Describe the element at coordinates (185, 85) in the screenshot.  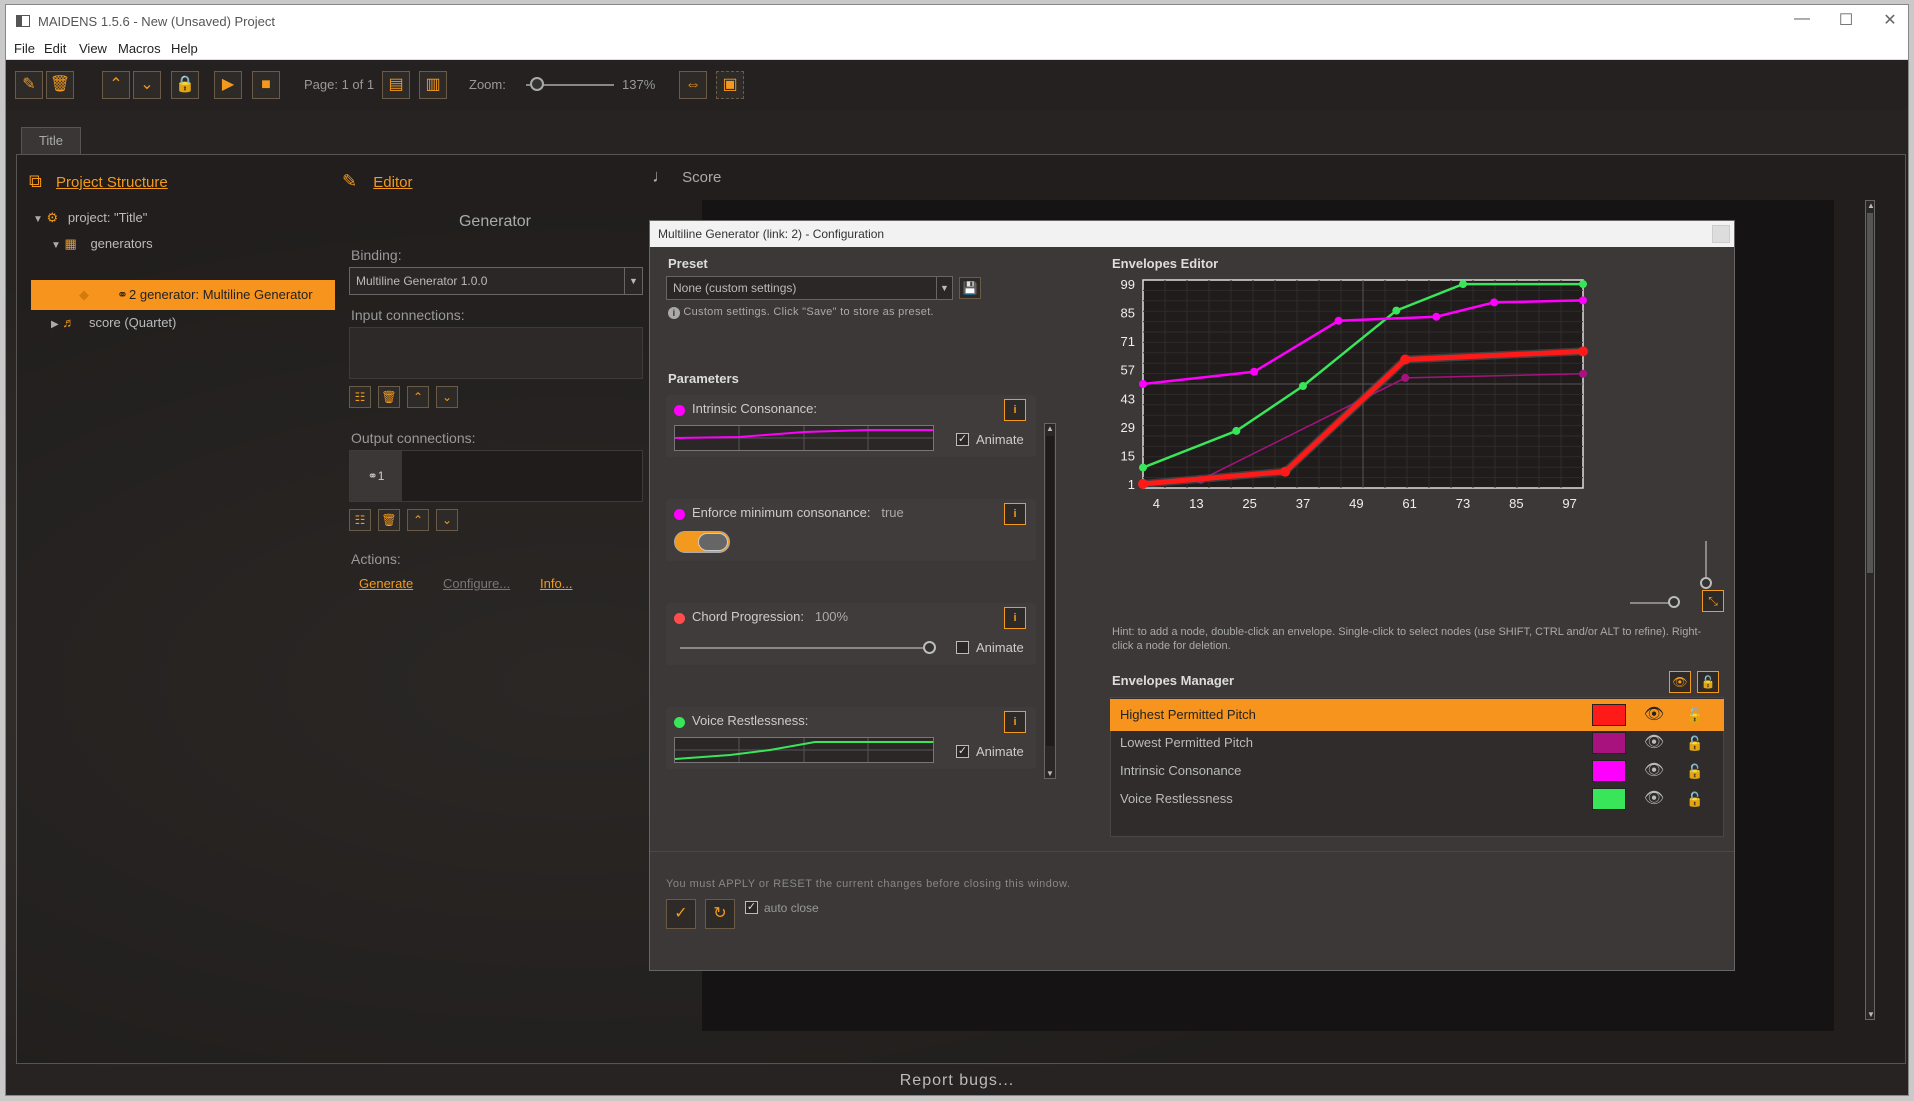
I see `lock-icon: 🔒` at that location.